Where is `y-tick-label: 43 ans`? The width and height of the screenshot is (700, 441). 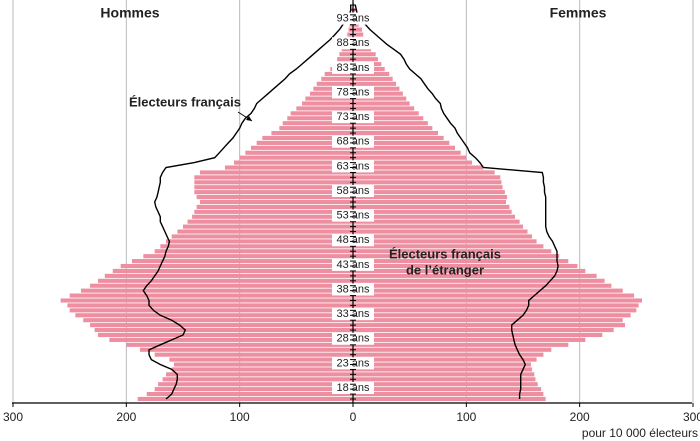
y-tick-label: 43 ans is located at coordinates (353, 265).